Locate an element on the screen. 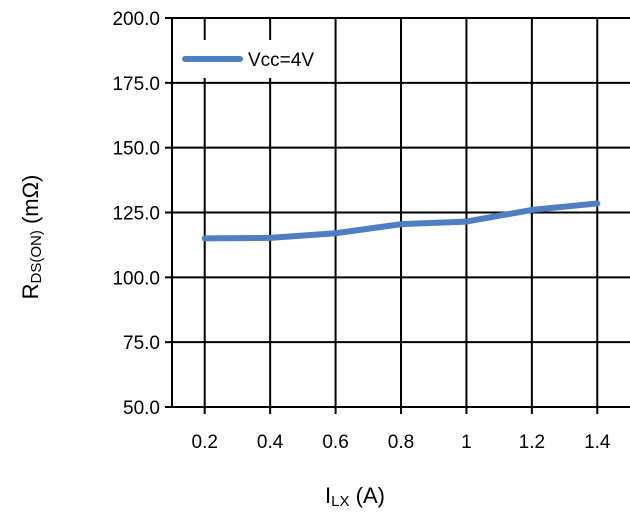 This screenshot has height=513, width=630. y-axis-title-sub: DS(ON) is located at coordinates (36, 256).